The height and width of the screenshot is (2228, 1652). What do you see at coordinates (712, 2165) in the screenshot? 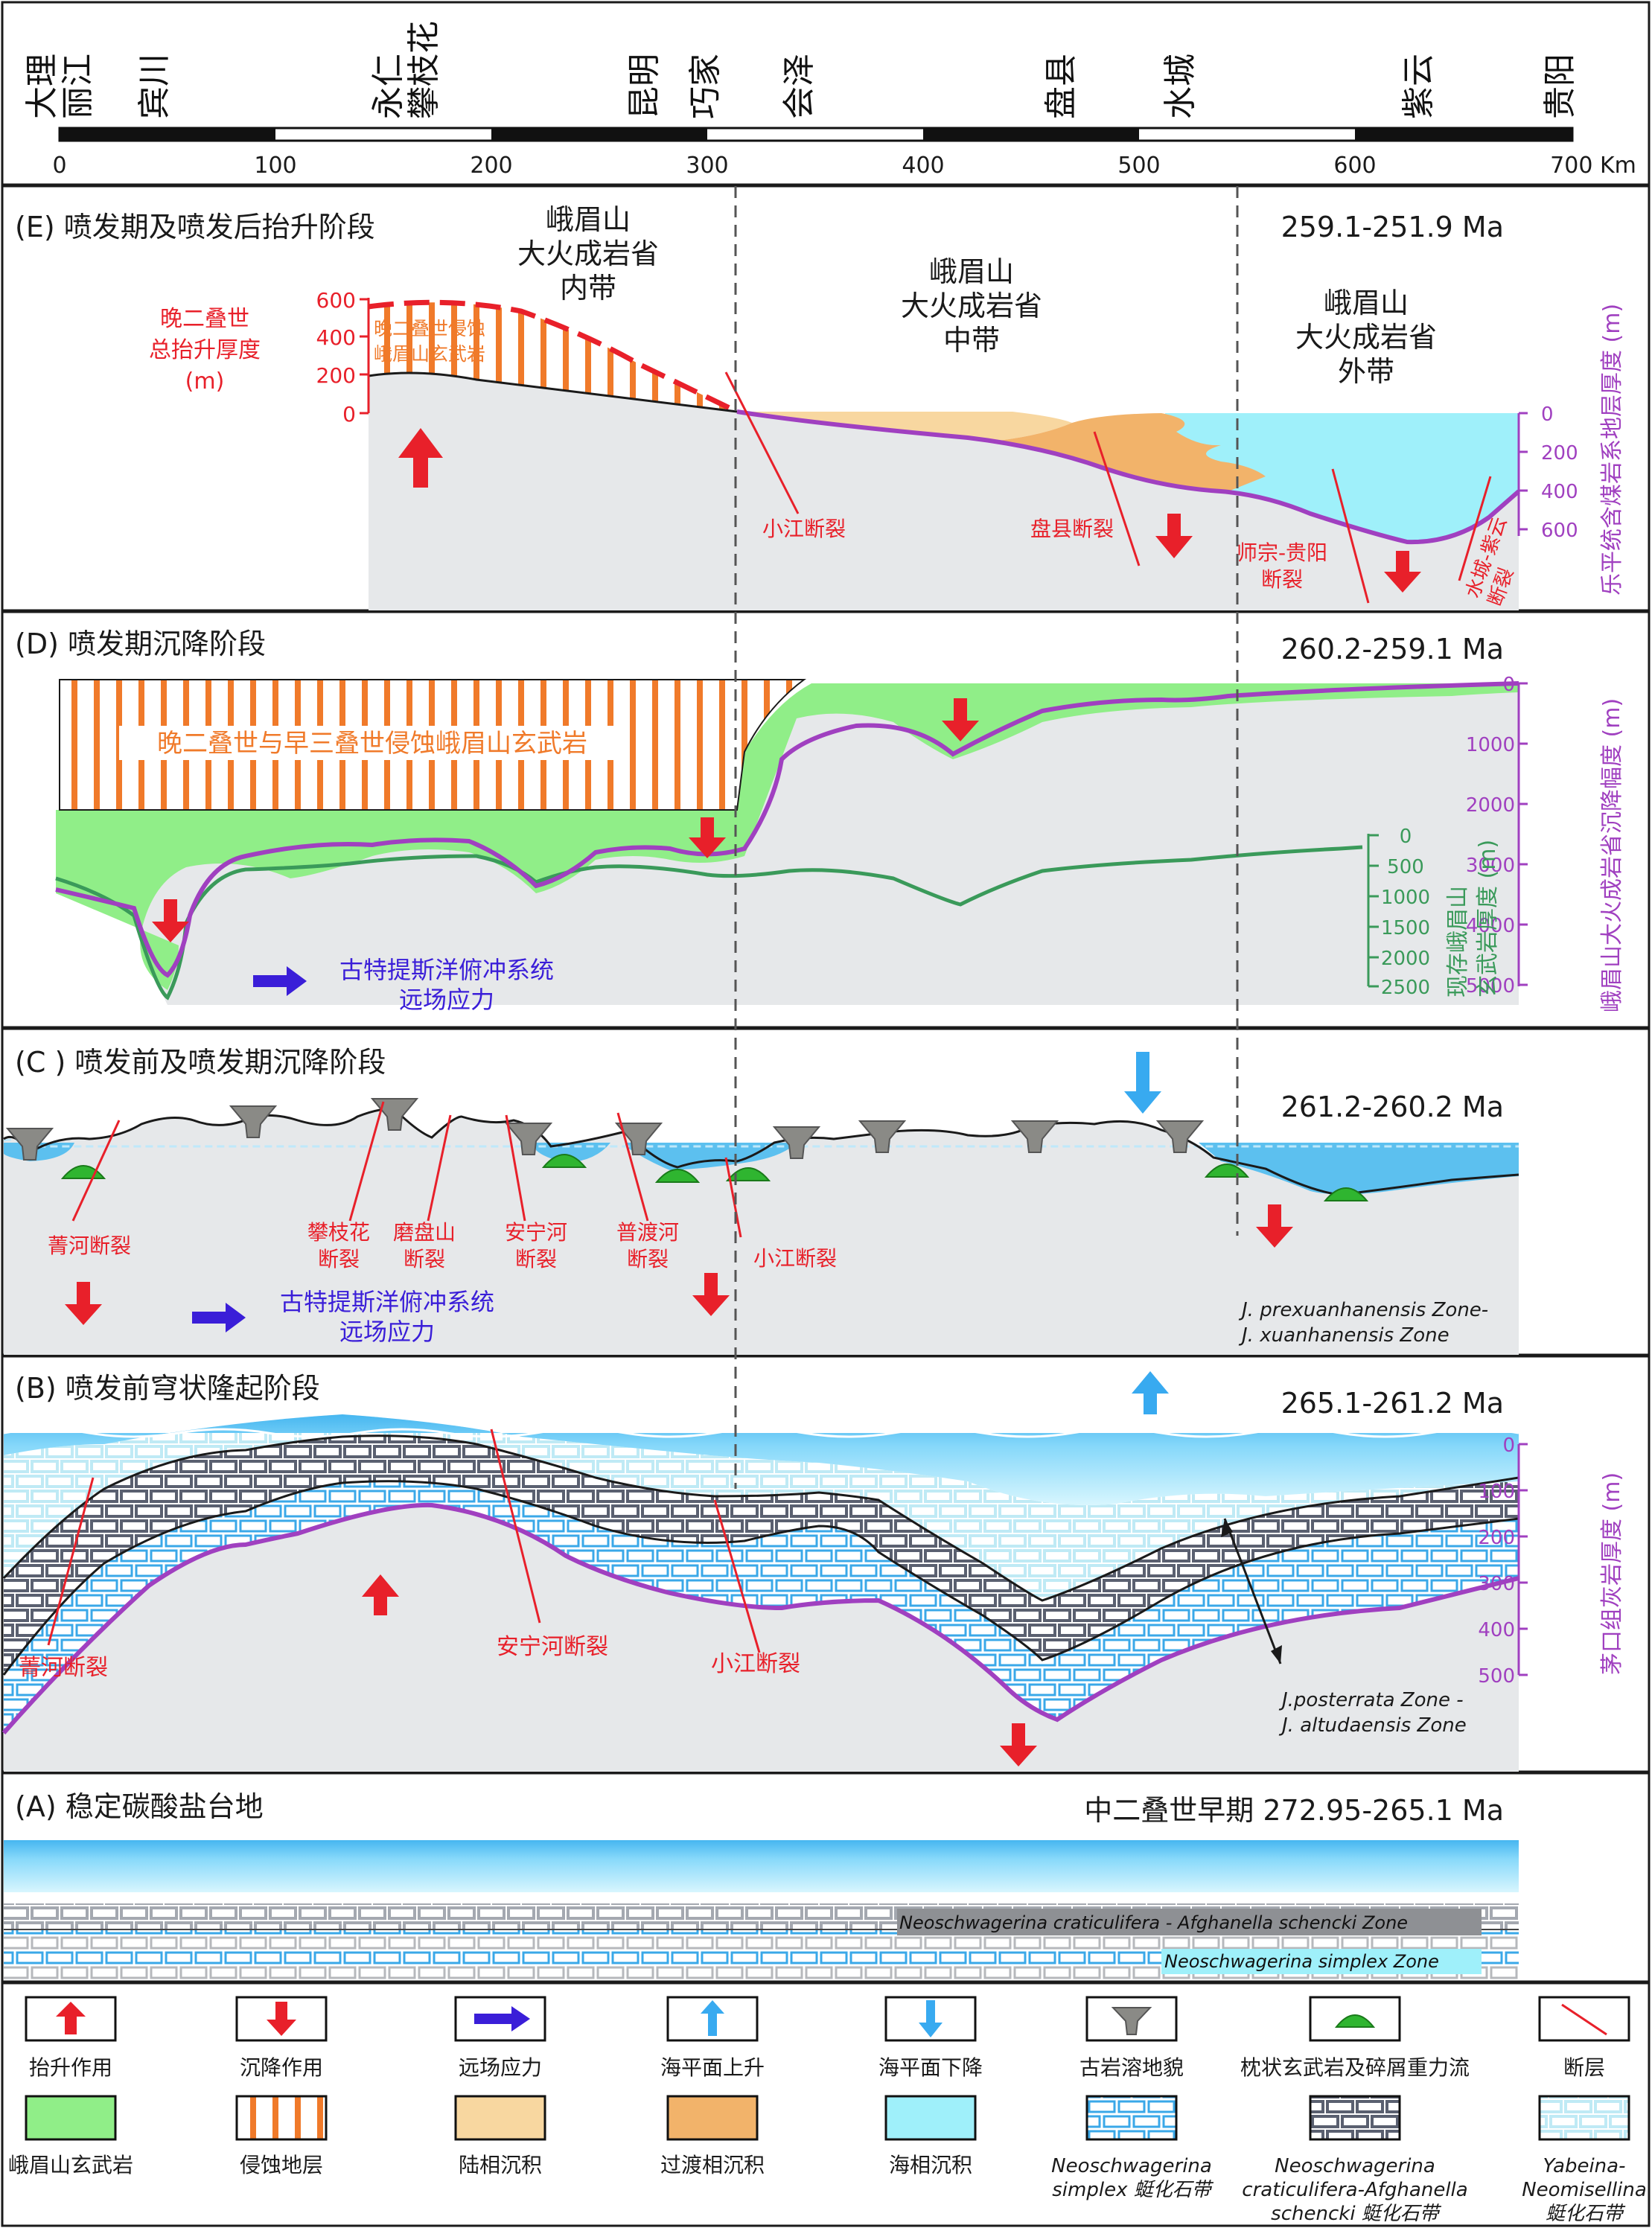
I see `legend-label: 过渡相沉积` at bounding box center [712, 2165].